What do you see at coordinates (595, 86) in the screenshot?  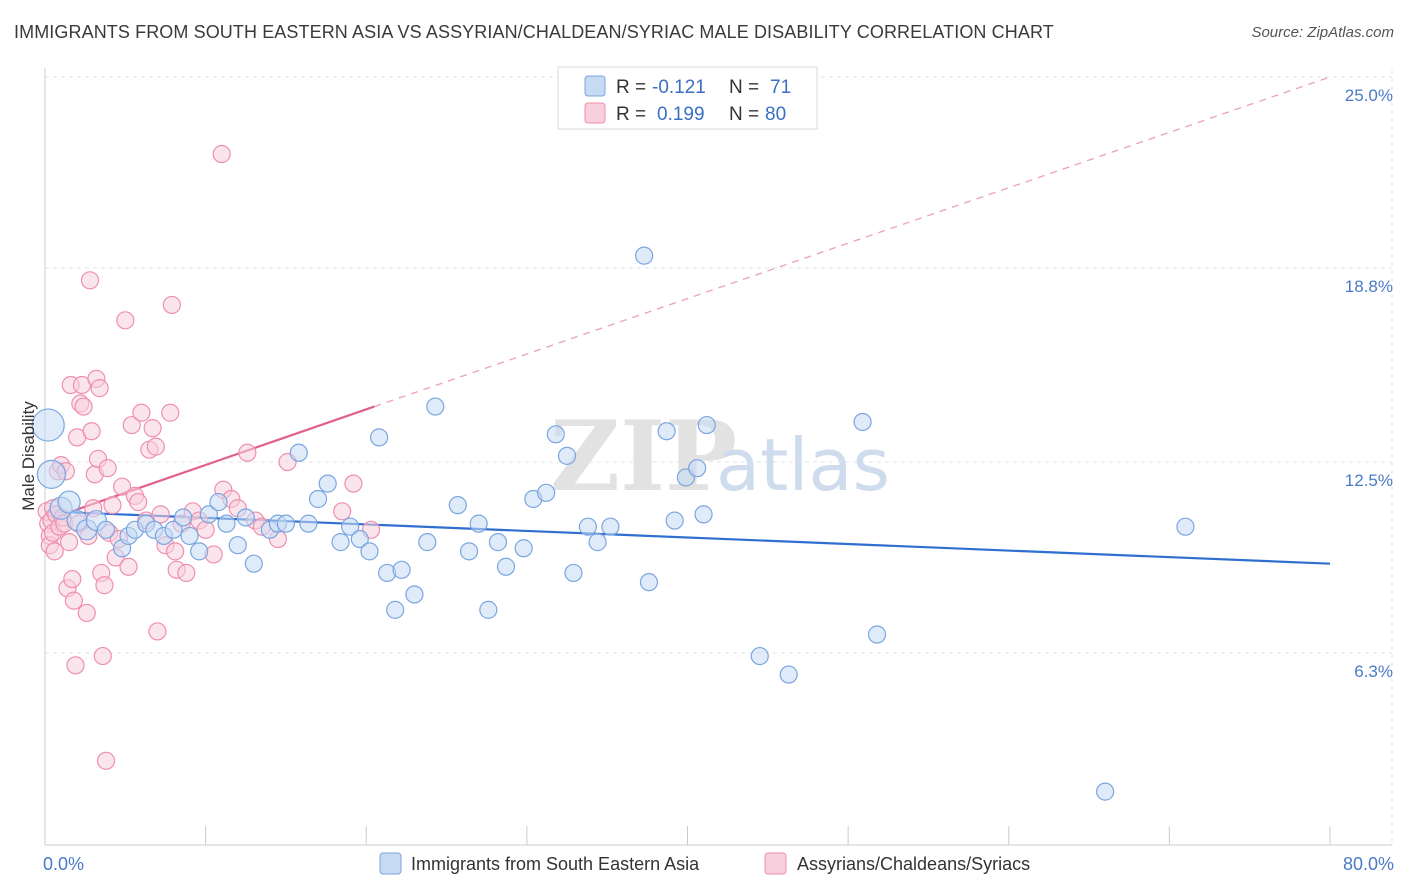 I see `legend-swatch-blue` at bounding box center [595, 86].